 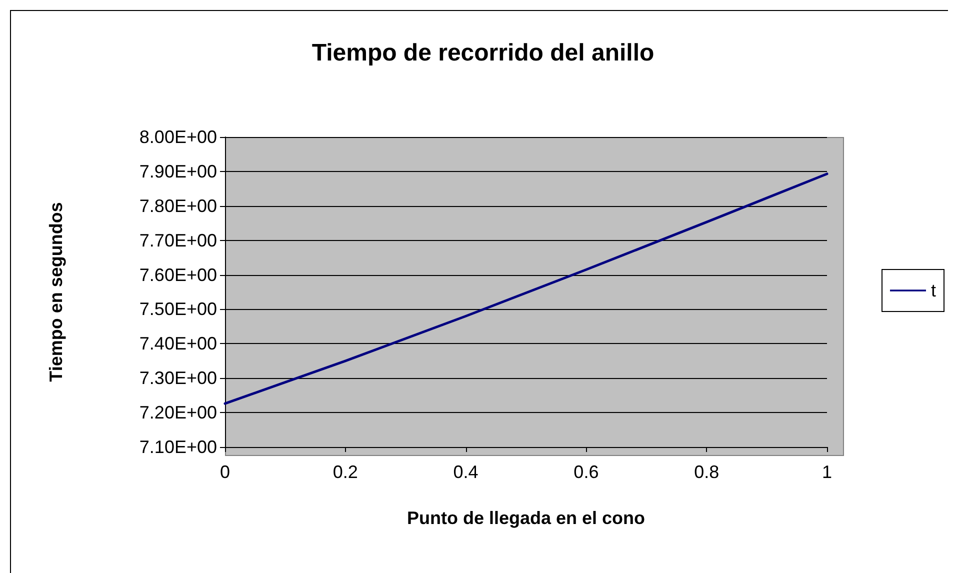 What do you see at coordinates (178, 240) in the screenshot?
I see `y-tick-label: 7.70E+00` at bounding box center [178, 240].